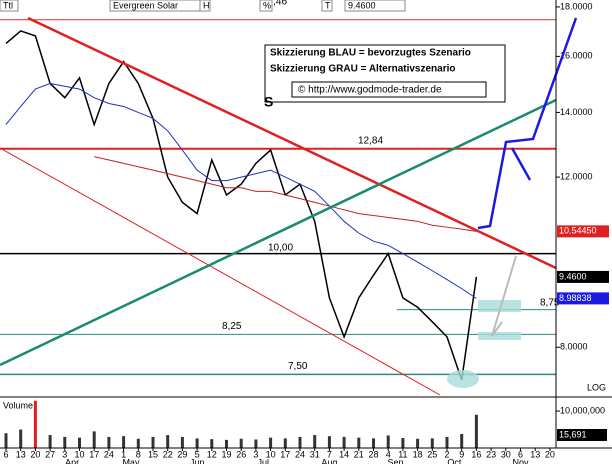 The image size is (612, 464). What do you see at coordinates (573, 434) in the screenshot?
I see `volume-last-label: 15,691` at bounding box center [573, 434].